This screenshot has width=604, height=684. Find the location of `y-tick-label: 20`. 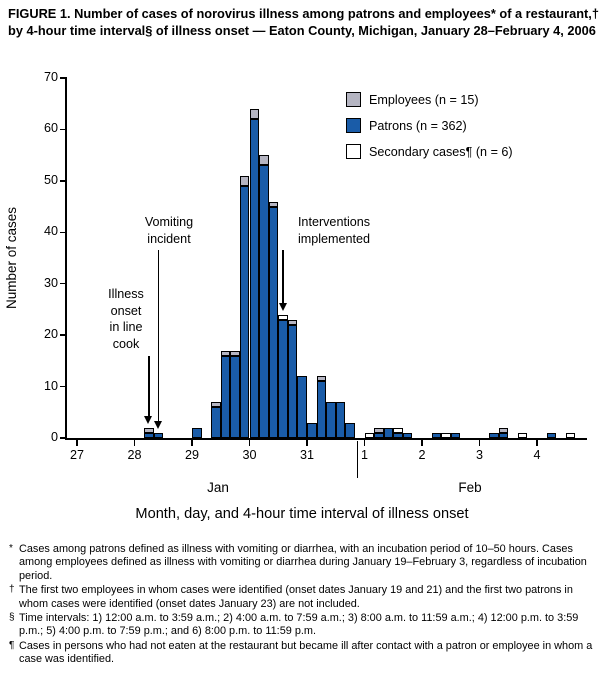

y-tick-label: 20 is located at coordinates (50, 334).